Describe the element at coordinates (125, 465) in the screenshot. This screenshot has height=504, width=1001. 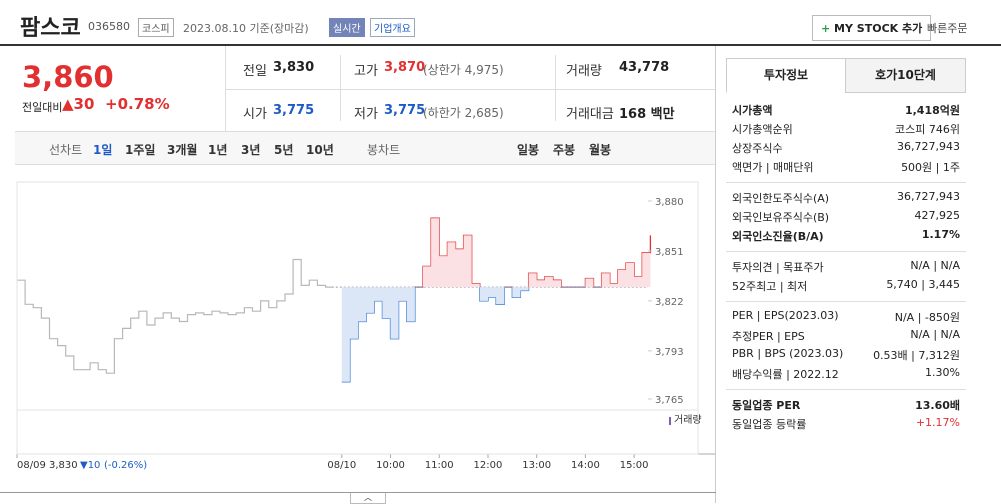
I see `footer-pct: (-0.26%)` at that location.